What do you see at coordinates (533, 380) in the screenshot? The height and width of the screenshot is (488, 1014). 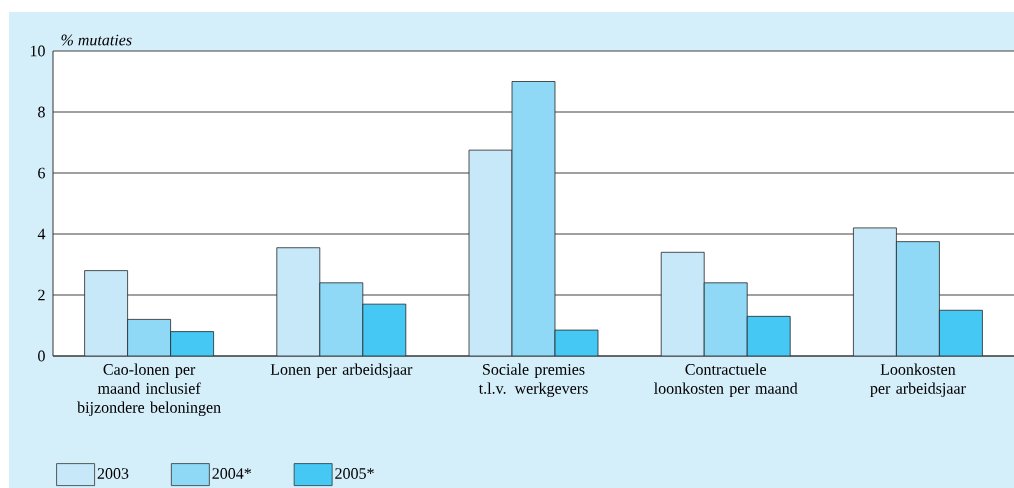 I see `x-tick-label: Sociale premies t.l.v. werkgevers` at bounding box center [533, 380].